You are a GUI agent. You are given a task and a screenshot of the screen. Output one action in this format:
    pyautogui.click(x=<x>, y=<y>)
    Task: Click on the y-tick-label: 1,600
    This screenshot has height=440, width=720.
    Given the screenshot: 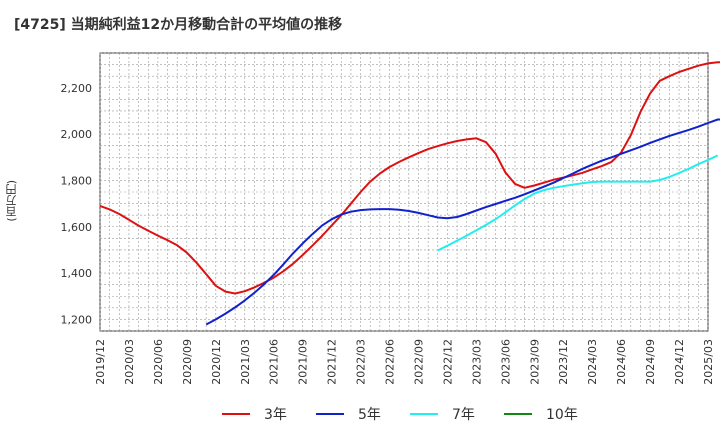 What is the action you would take?
    pyautogui.click(x=77, y=227)
    